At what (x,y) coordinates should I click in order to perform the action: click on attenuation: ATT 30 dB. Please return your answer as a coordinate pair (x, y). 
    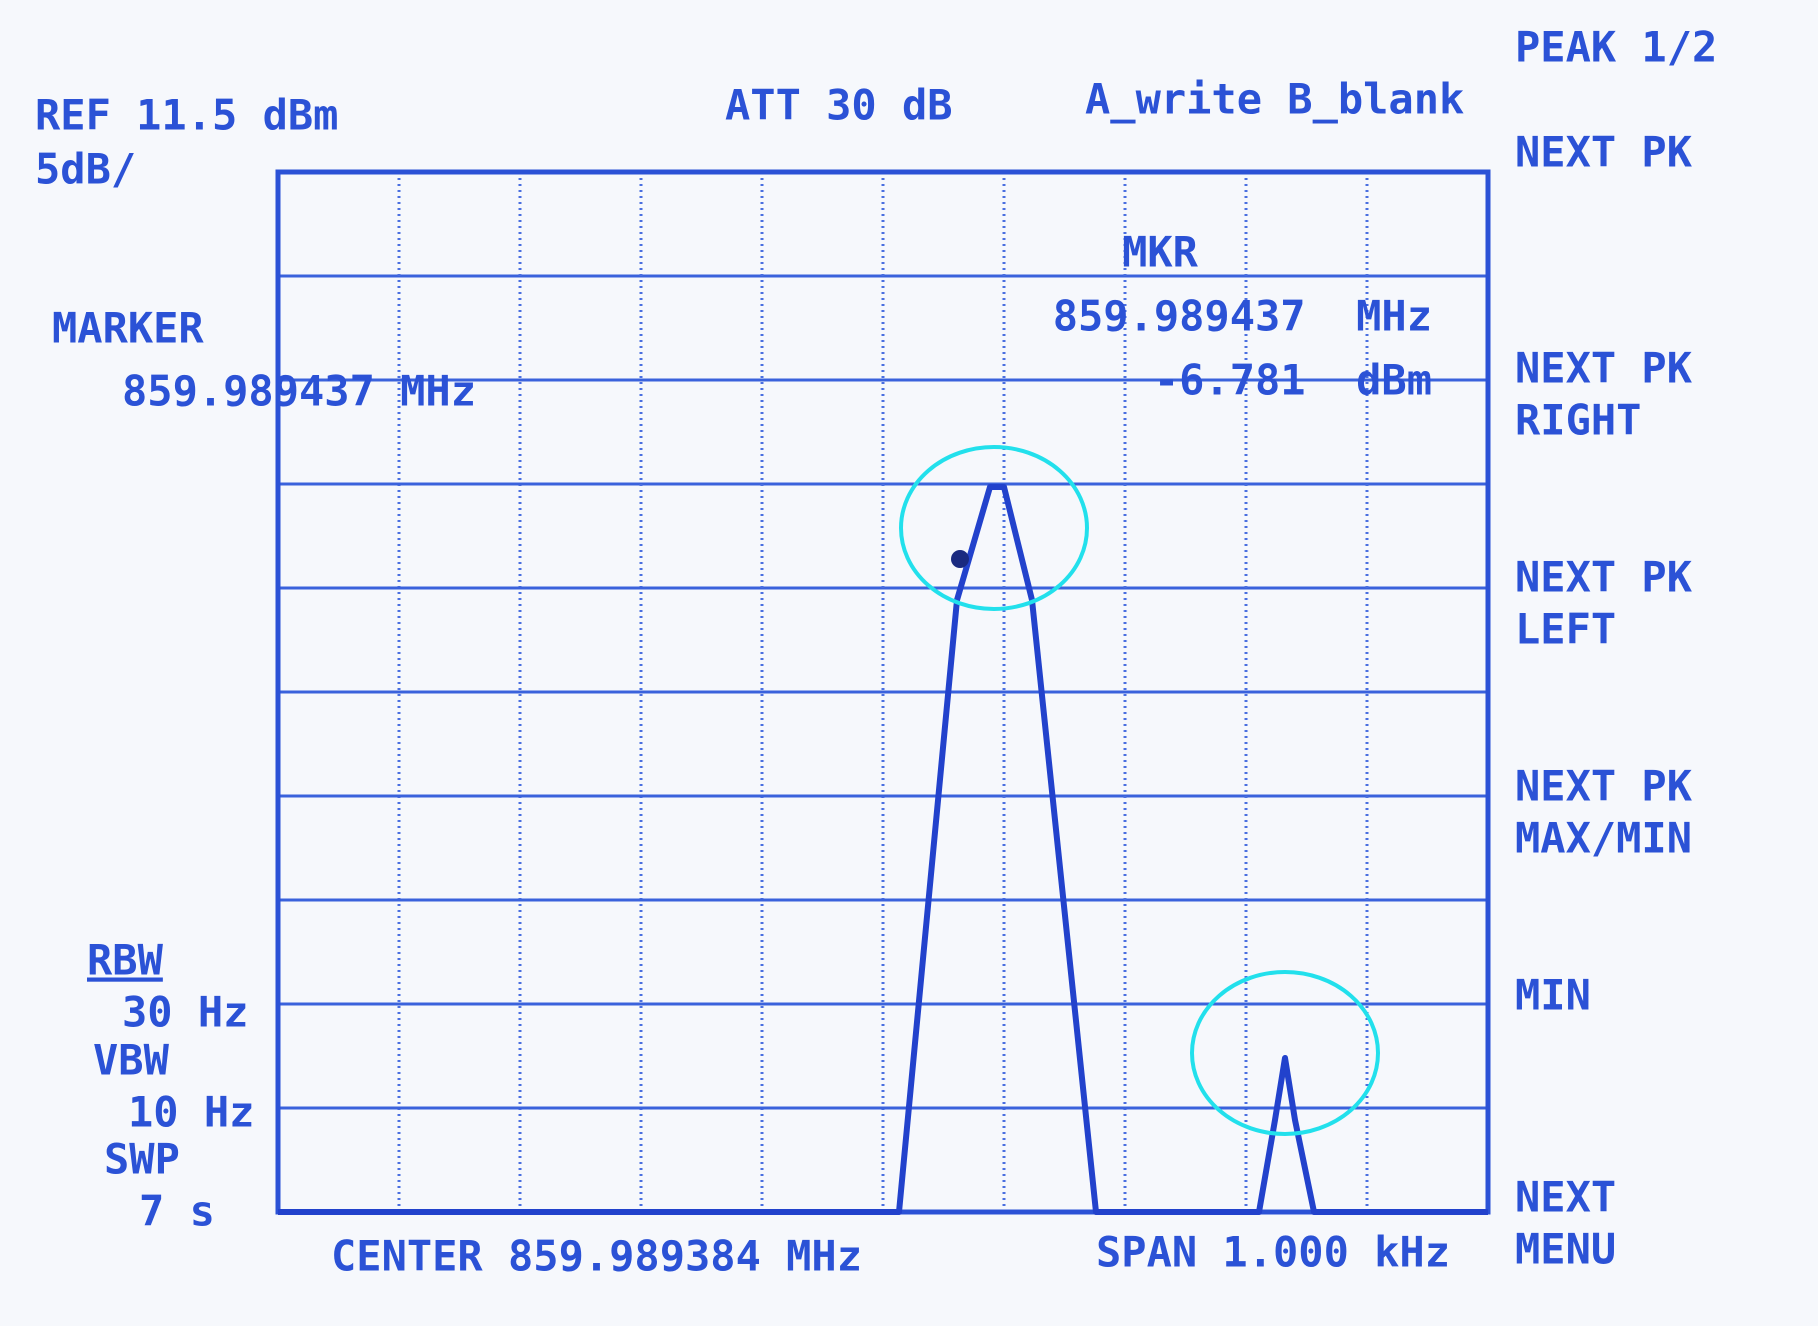
    Looking at the image, I should click on (839, 105).